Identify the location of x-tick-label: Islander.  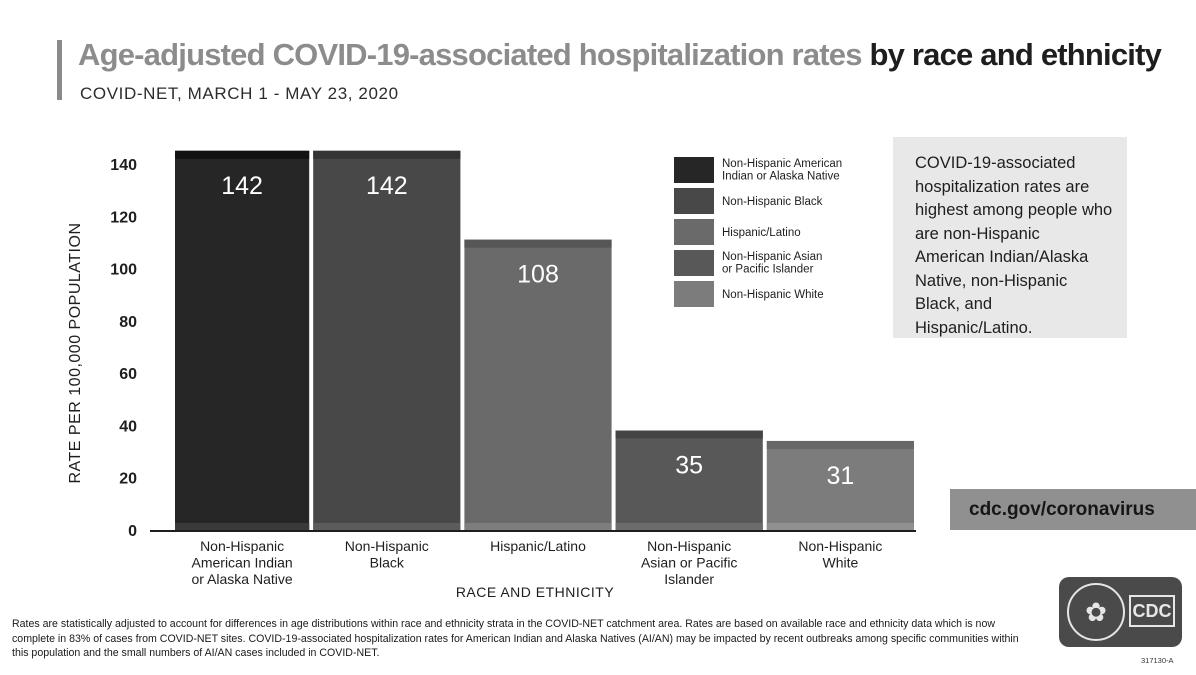
(689, 579).